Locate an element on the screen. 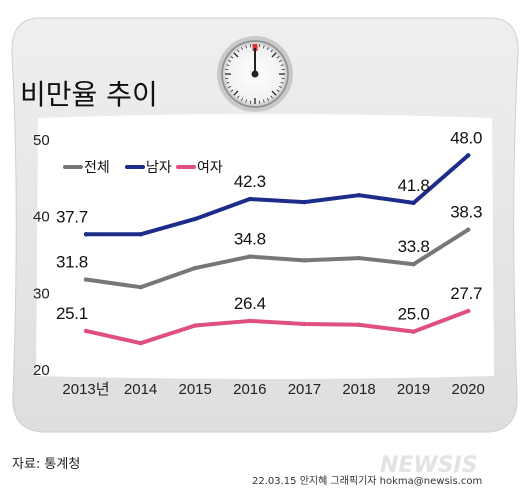 The image size is (530, 492). credit-line: 22.03.15 안지혜 그래픽기자 hokma@newsis.com is located at coordinates (367, 481).